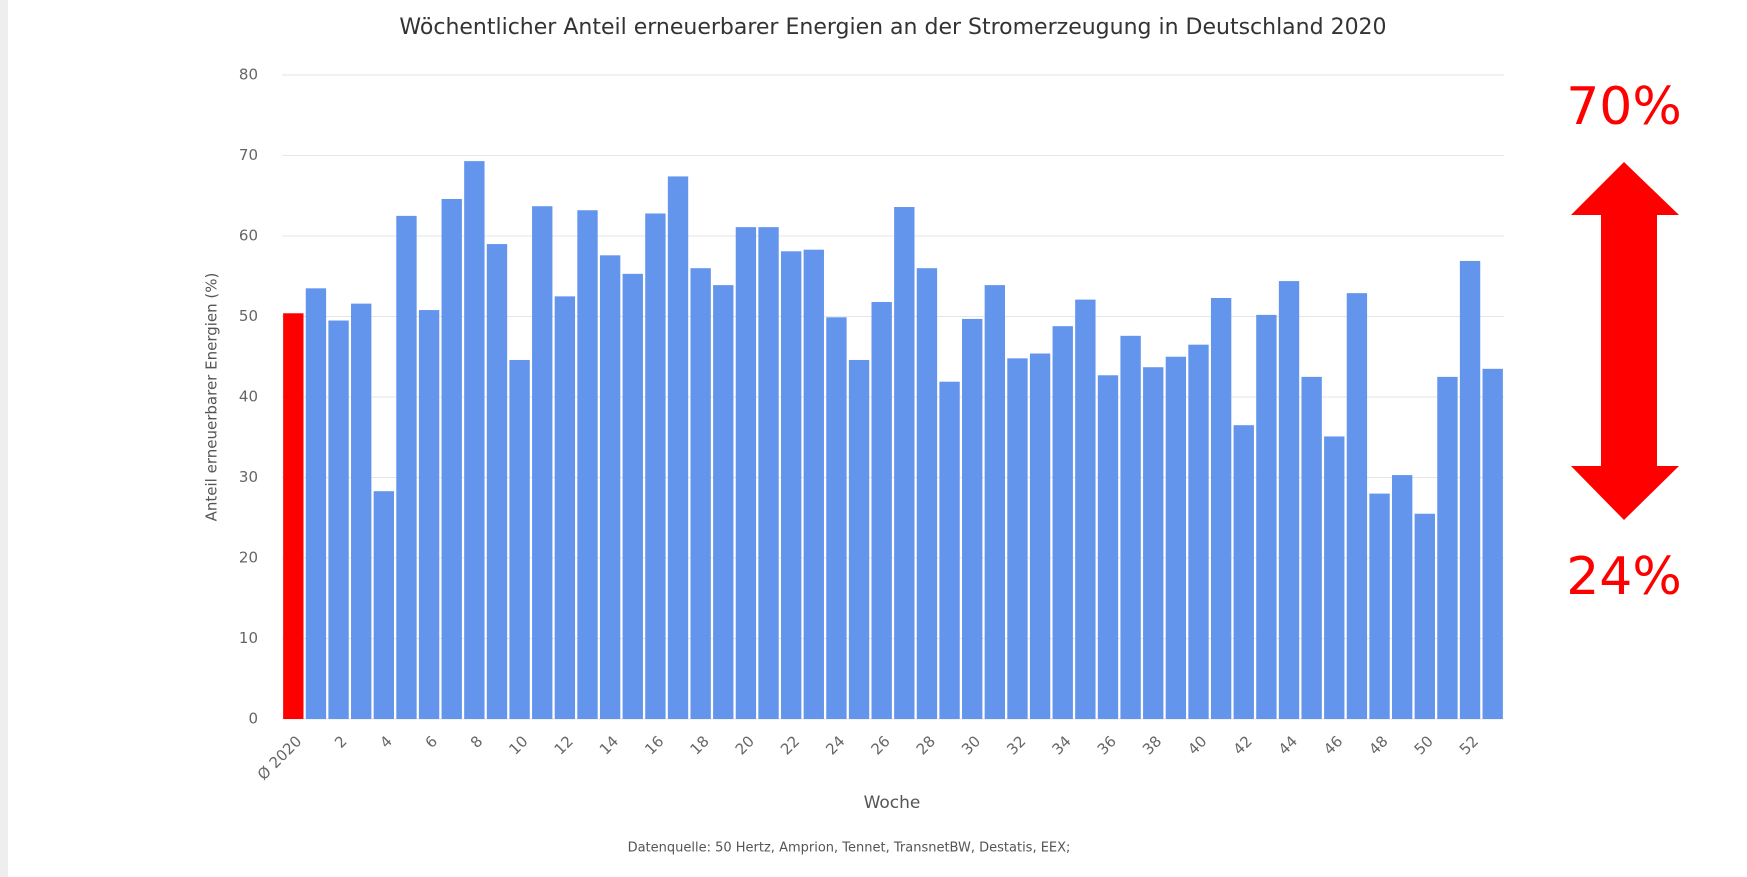 This screenshot has width=1747, height=877. I want to click on y-tick-label: 60, so click(248, 236).